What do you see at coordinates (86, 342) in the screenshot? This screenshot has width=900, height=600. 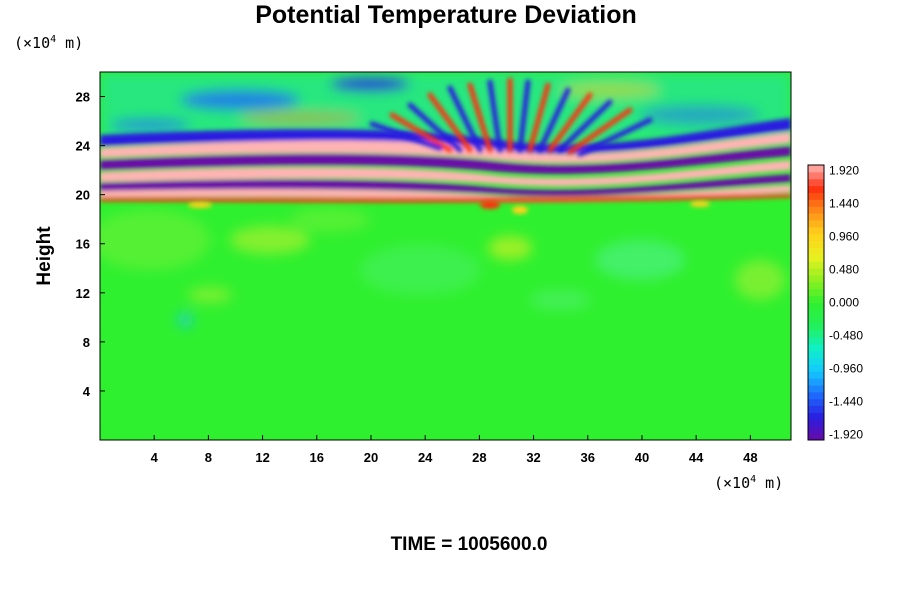 I see `y-tick-label: 8` at bounding box center [86, 342].